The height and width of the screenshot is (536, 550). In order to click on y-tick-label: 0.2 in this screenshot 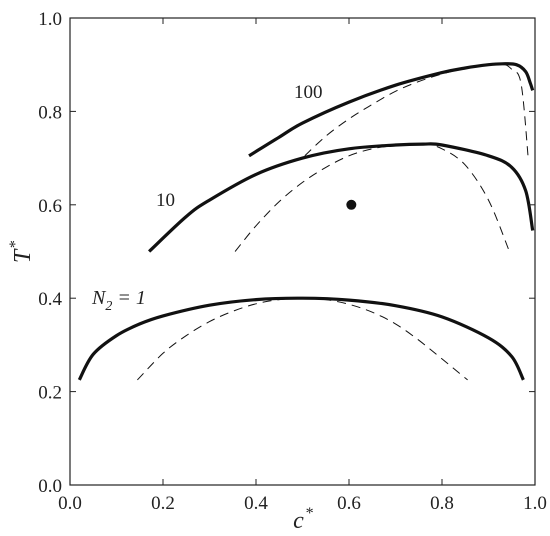, I will do `click(50, 393)`.